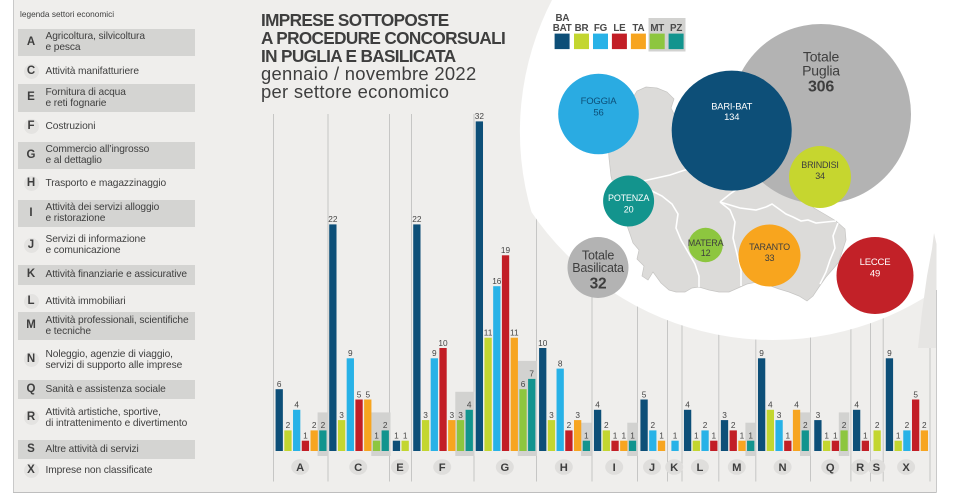  What do you see at coordinates (629, 210) in the screenshot?
I see `svg-text: 20` at bounding box center [629, 210].